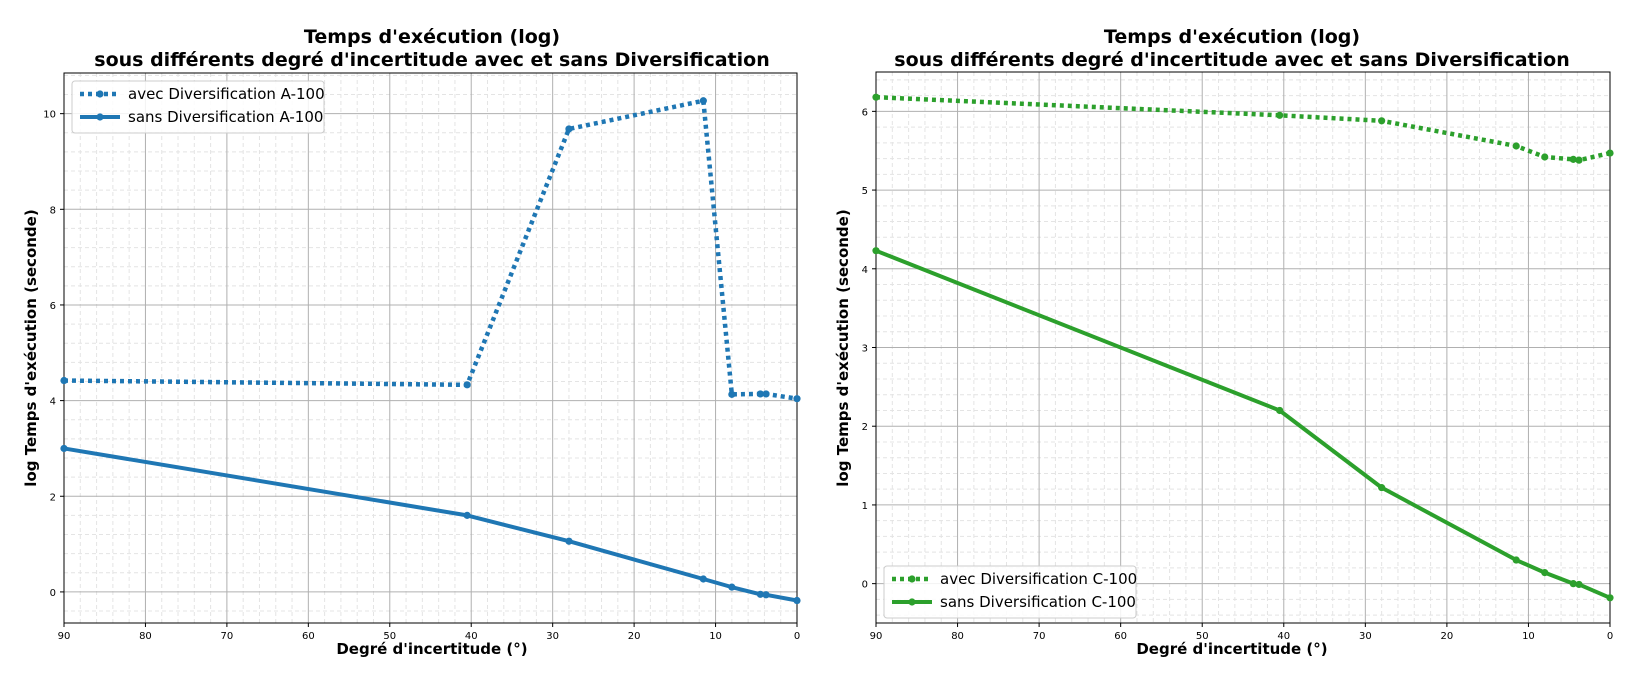 The image size is (1634, 683). What do you see at coordinates (226, 94) in the screenshot?
I see `legend-label: avec Diversification A-100` at bounding box center [226, 94].